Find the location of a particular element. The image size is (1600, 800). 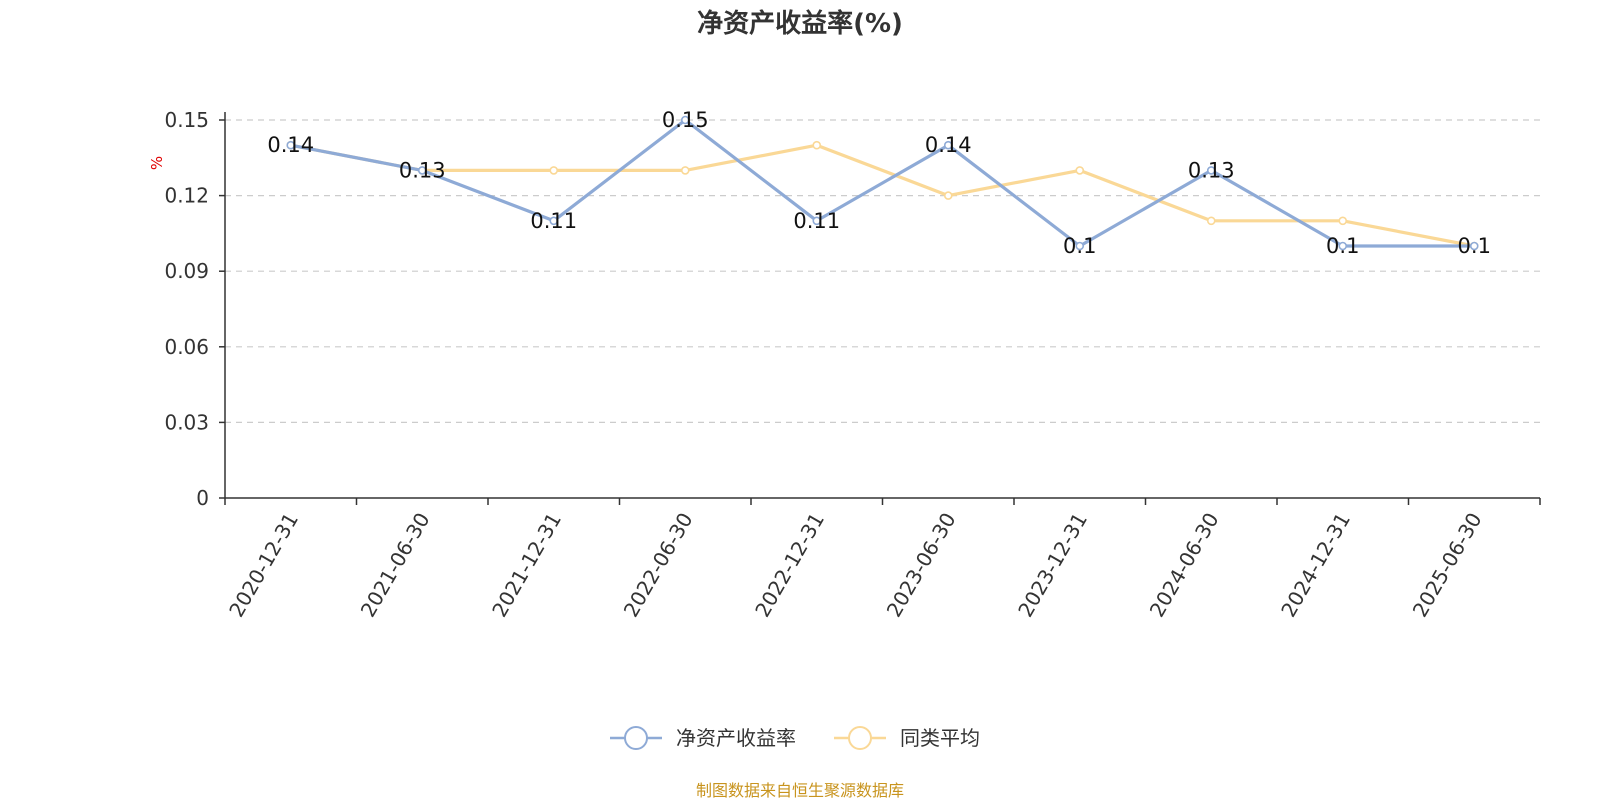

y-tick-label: 0.12 is located at coordinates (186, 196).